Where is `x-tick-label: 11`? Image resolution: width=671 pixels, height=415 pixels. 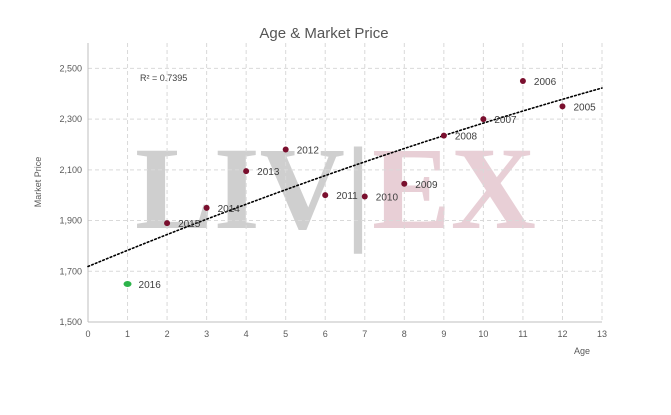
x-tick-label: 11 is located at coordinates (522, 334).